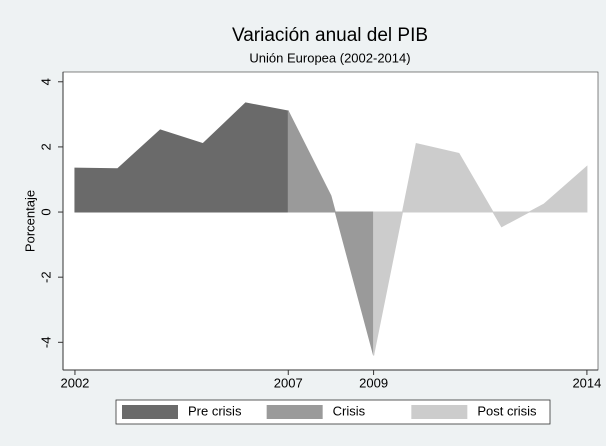 This screenshot has width=606, height=446. I want to click on x-tick-label: 2009, so click(373, 382).